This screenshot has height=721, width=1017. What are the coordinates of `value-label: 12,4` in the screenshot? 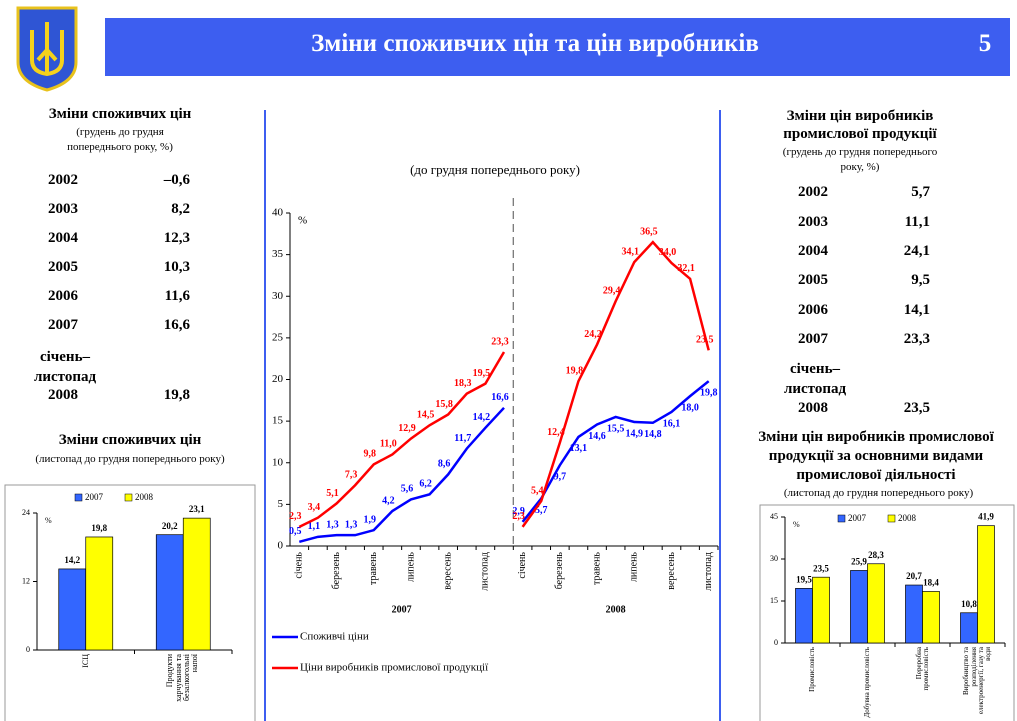 It's located at (556, 432).